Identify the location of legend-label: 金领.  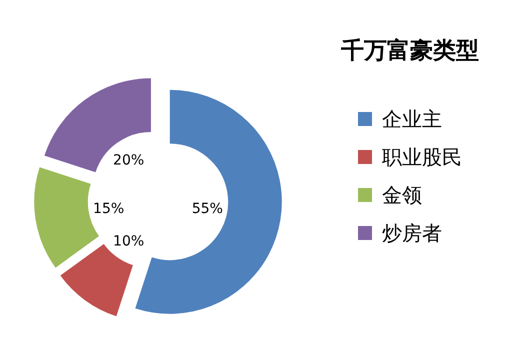
(402, 195).